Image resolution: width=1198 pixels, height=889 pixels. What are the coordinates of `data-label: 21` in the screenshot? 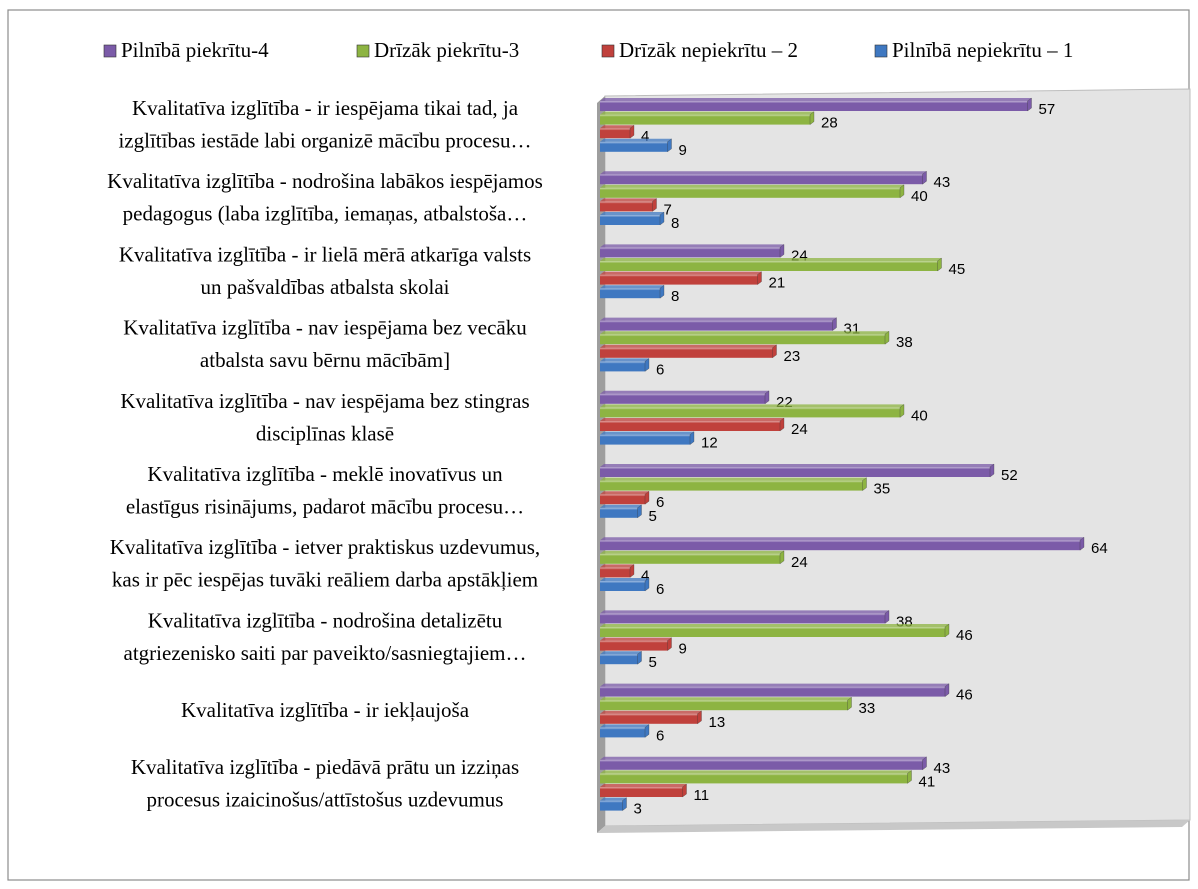 It's located at (777, 283).